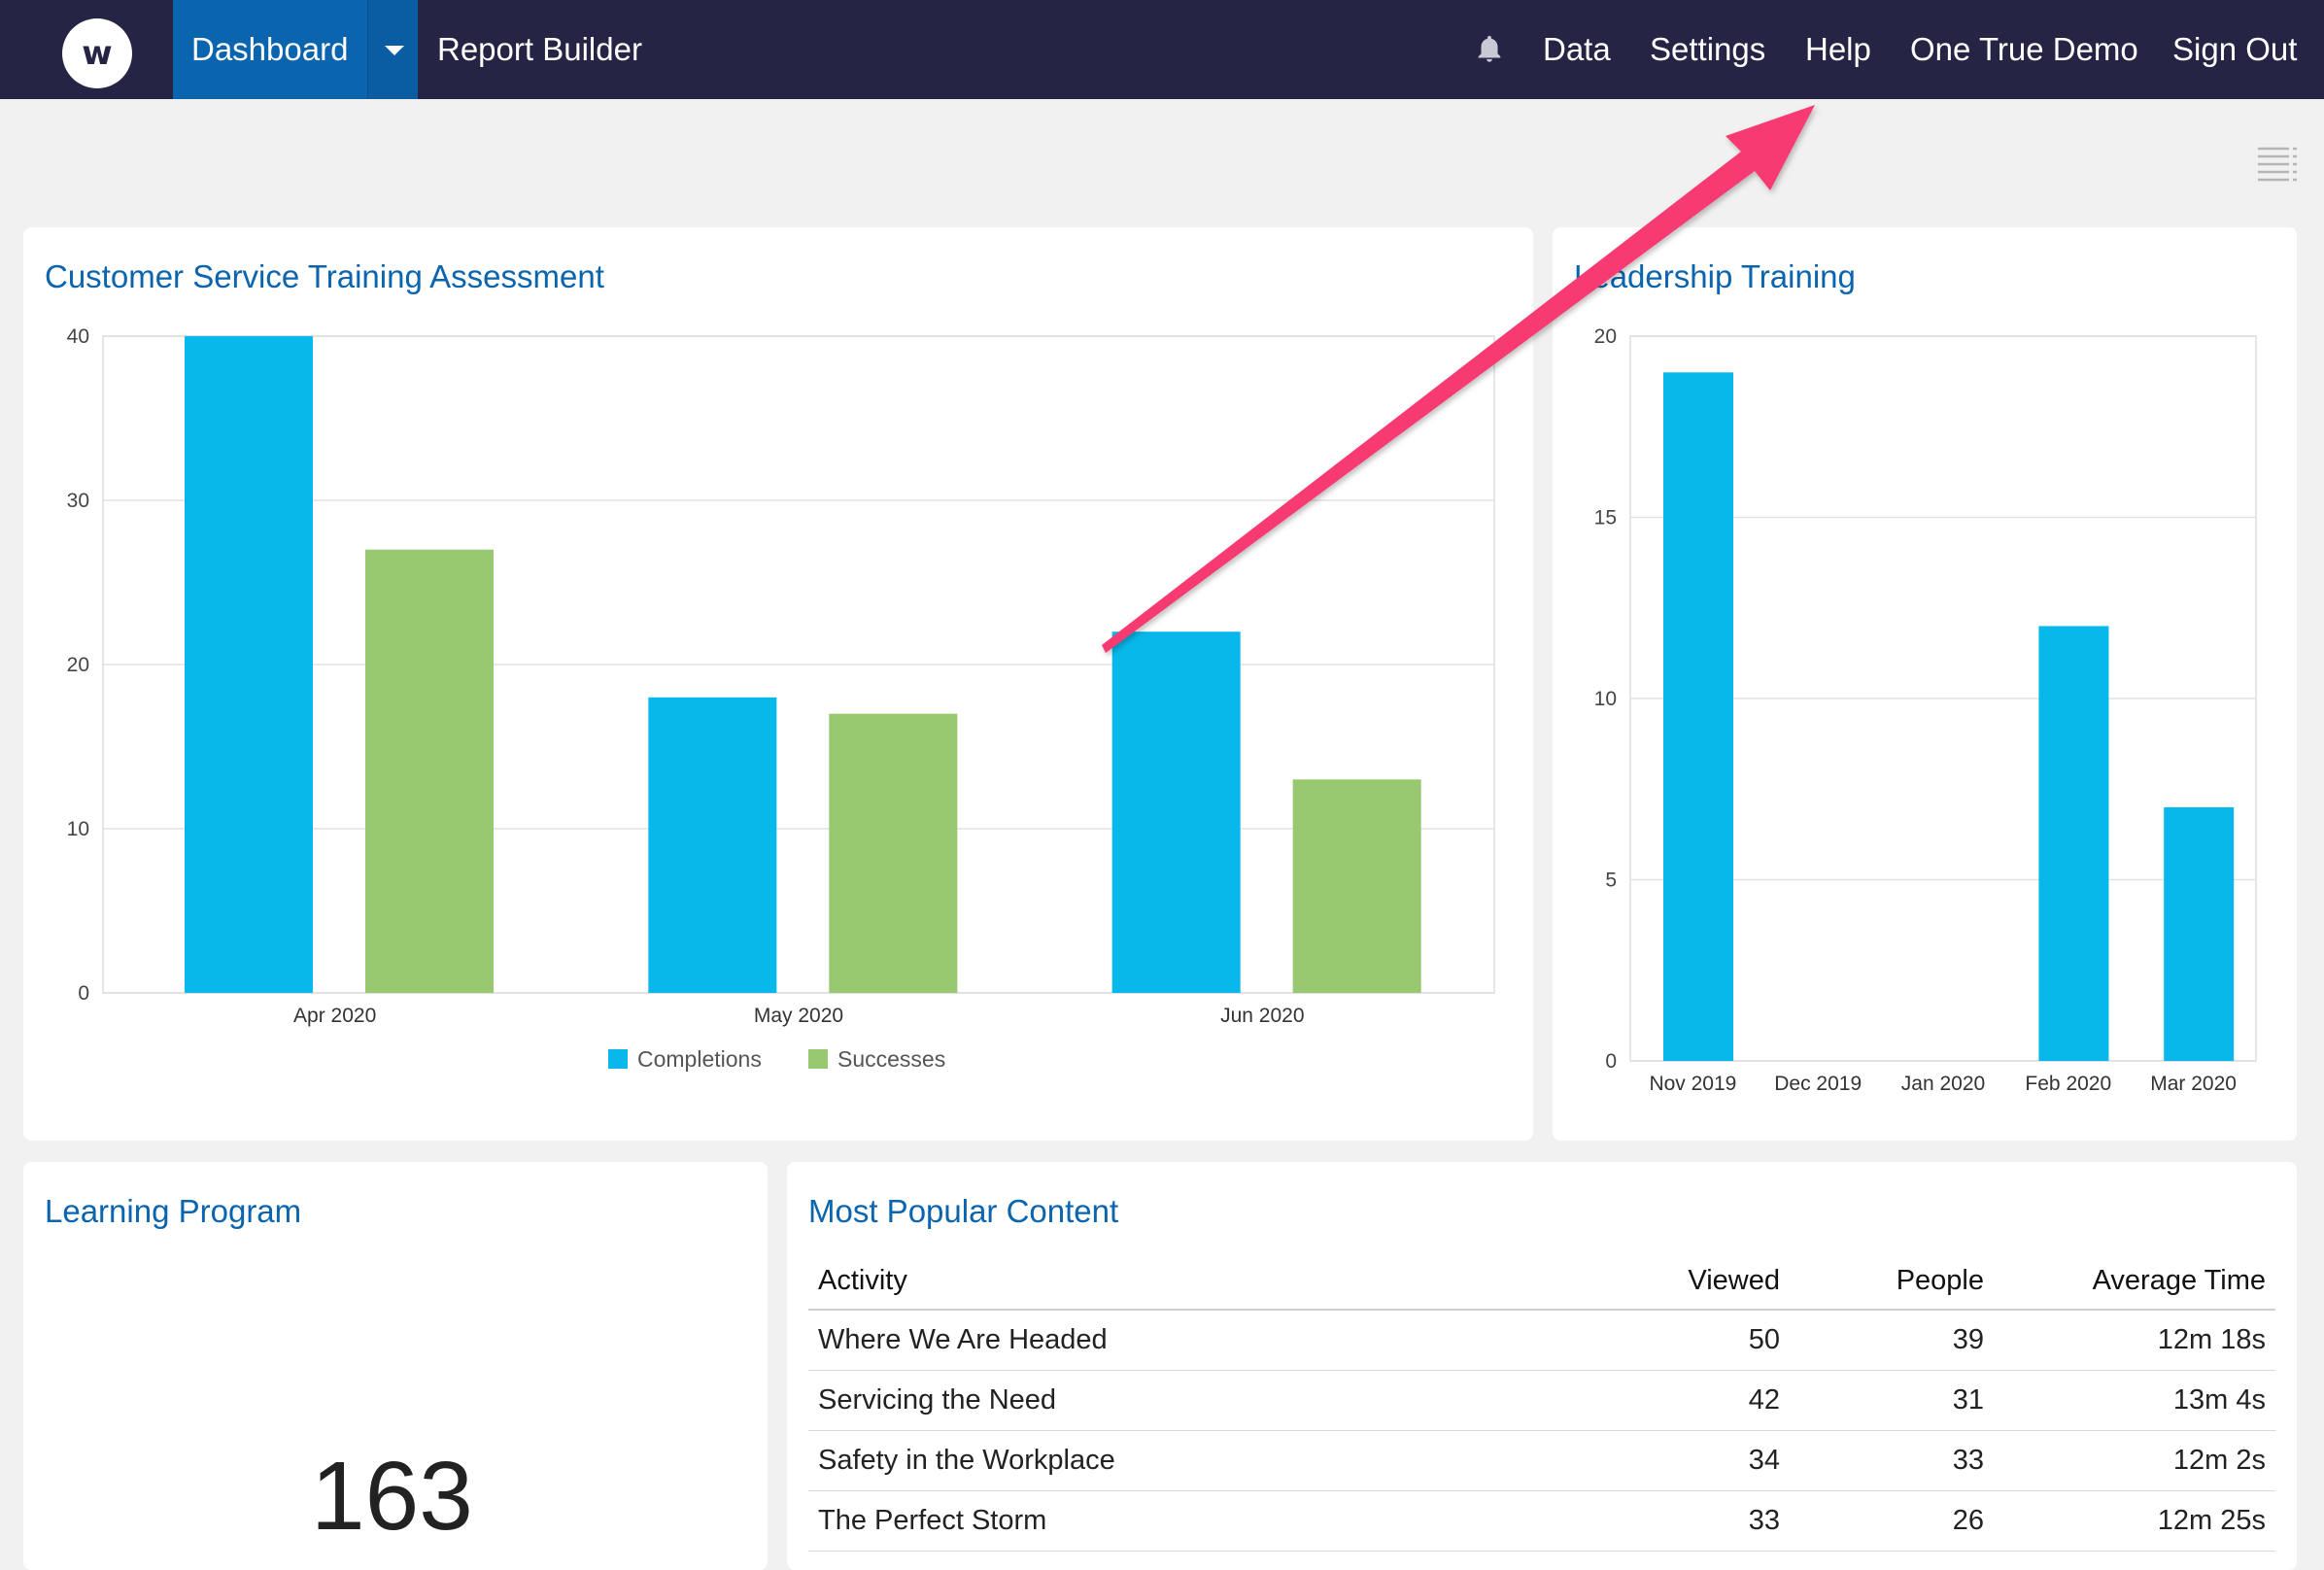 This screenshot has height=1570, width=2324. Describe the element at coordinates (78, 501) in the screenshot. I see `y-tick-label: 30` at that location.